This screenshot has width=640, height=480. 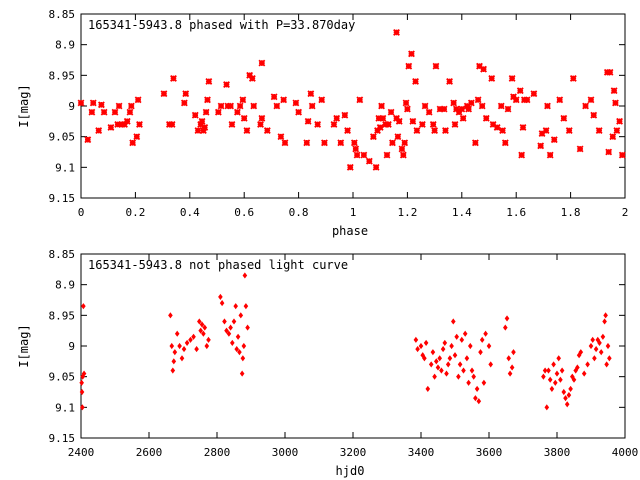 What do you see at coordinates (489, 452) in the screenshot?
I see `x-tick-label: 3600` at bounding box center [489, 452].